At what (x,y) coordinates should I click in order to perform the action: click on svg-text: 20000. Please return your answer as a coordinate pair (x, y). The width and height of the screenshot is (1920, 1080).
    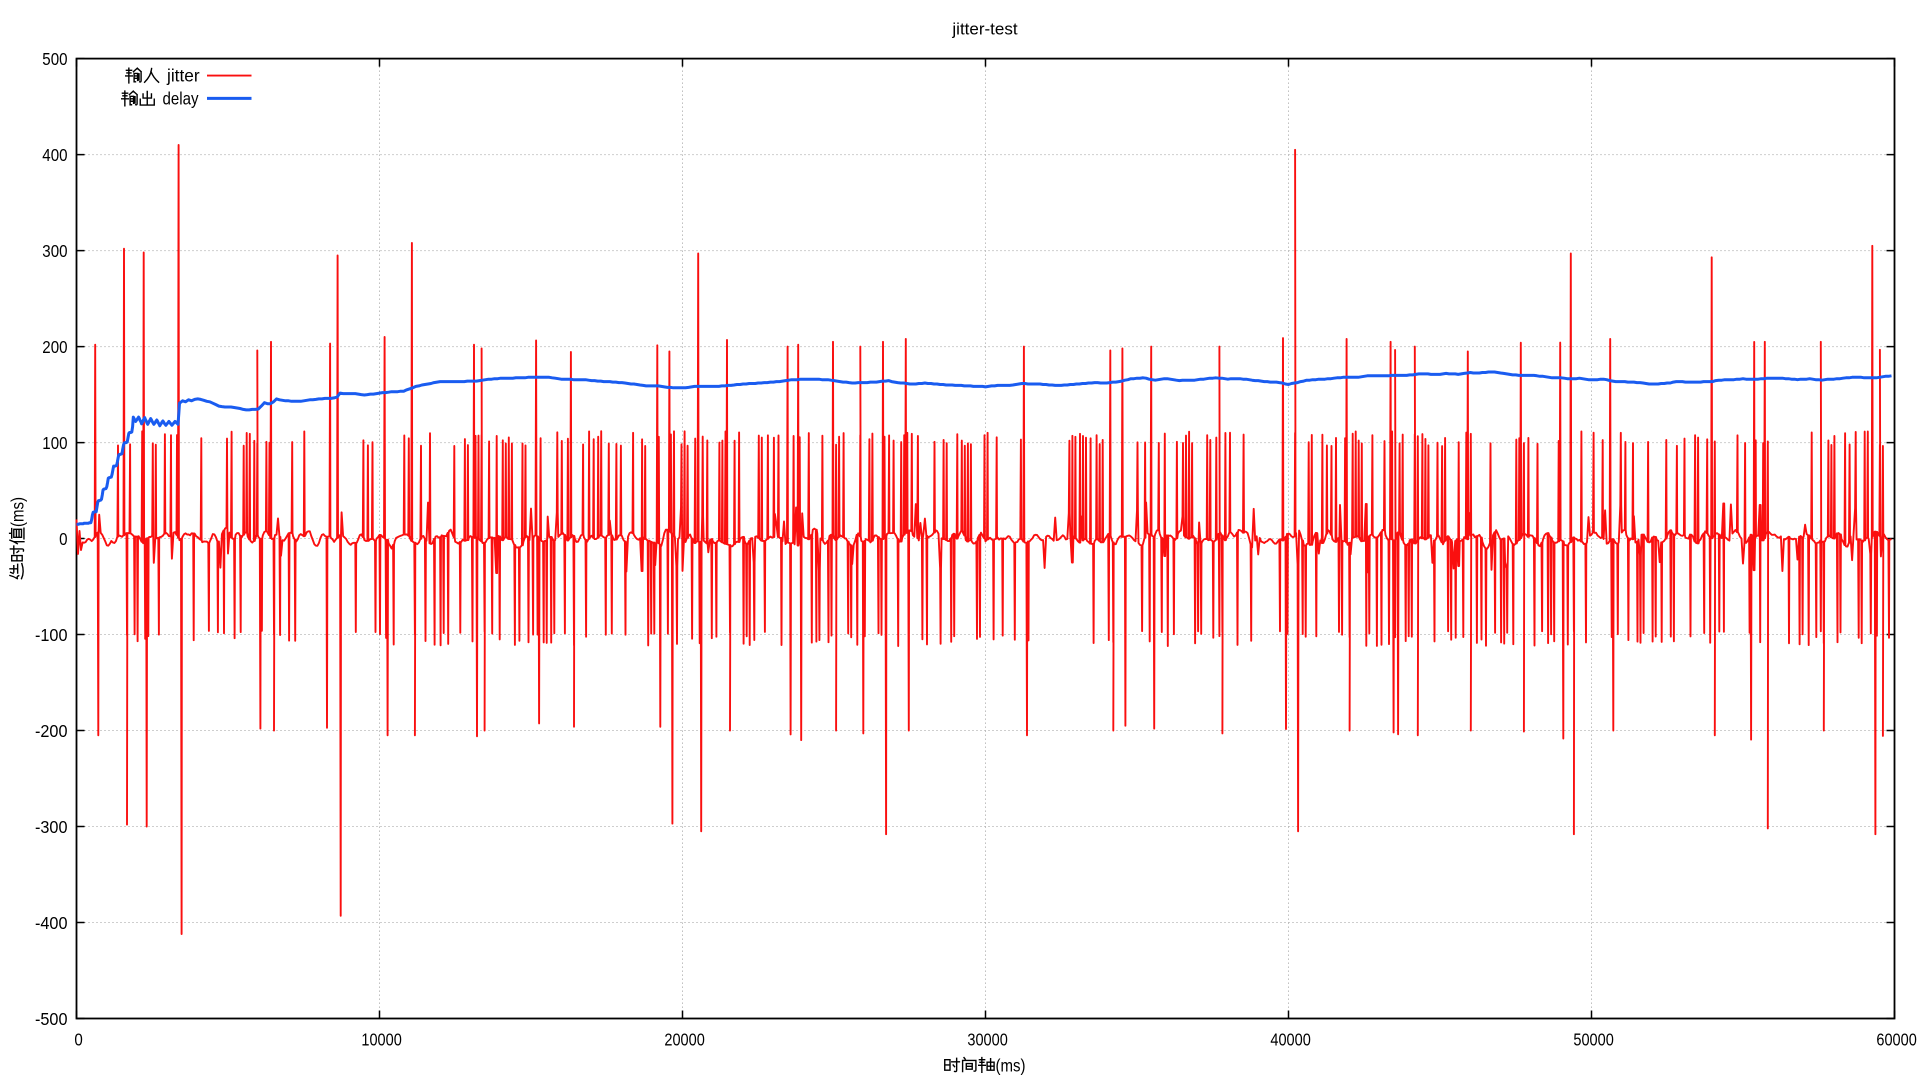
    Looking at the image, I should click on (684, 1039).